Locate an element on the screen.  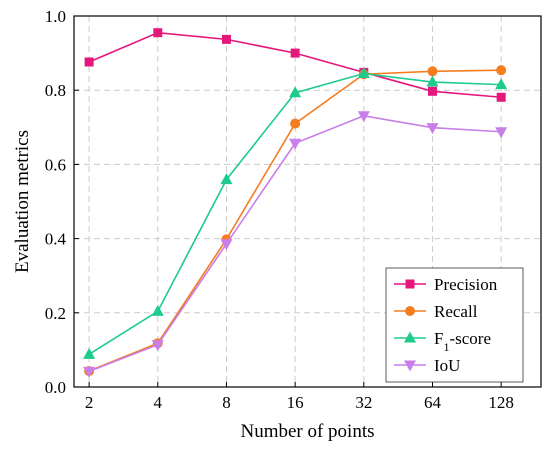
x-tick-label: 8 is located at coordinates (226, 402).